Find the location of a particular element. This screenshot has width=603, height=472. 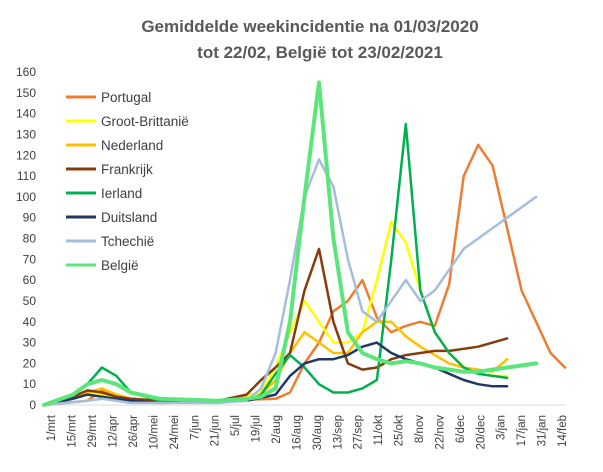

x-tick-label: 24/mei is located at coordinates (175, 432).